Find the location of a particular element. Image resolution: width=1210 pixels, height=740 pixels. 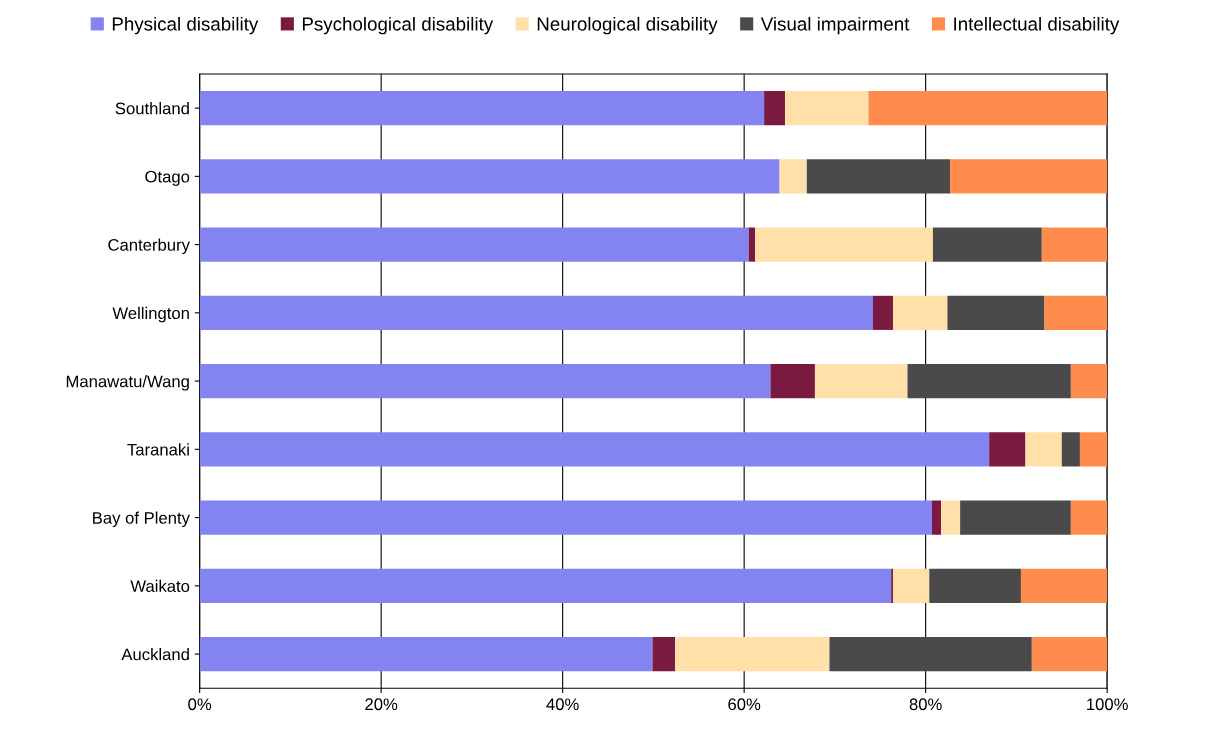

y-tick-label: Taranaki is located at coordinates (158, 449).